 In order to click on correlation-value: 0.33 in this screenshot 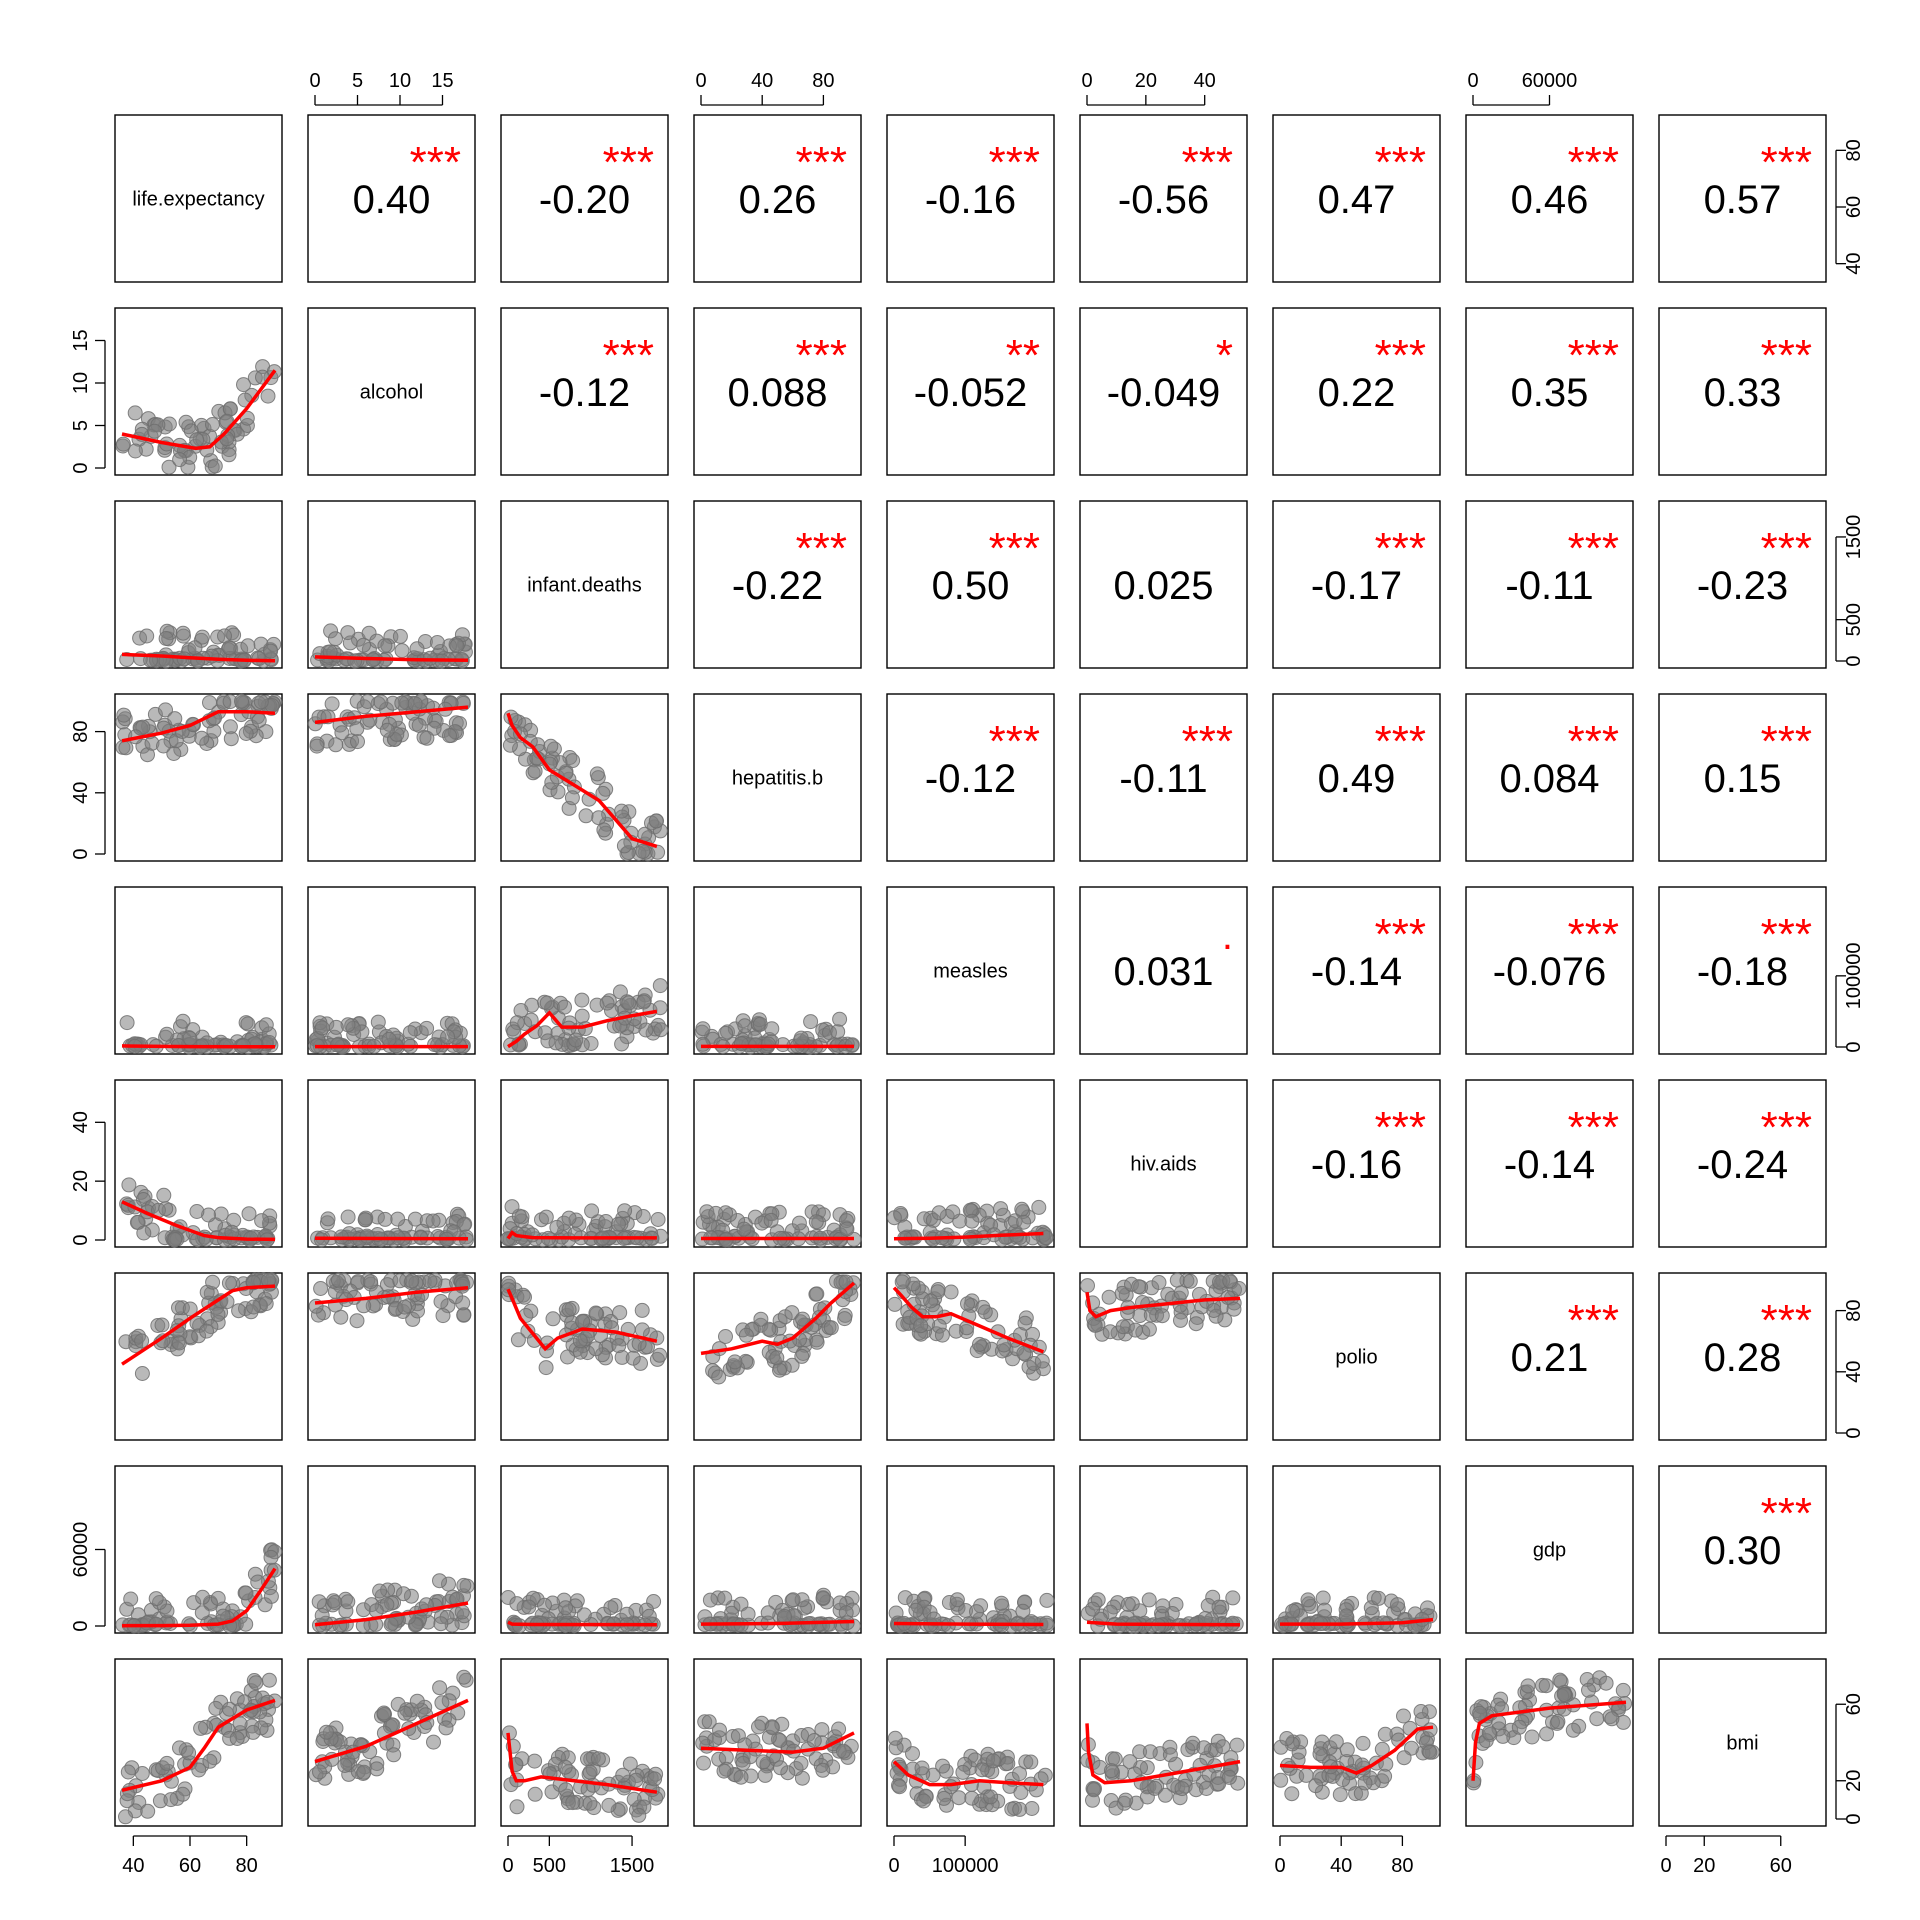, I will do `click(1743, 393)`.